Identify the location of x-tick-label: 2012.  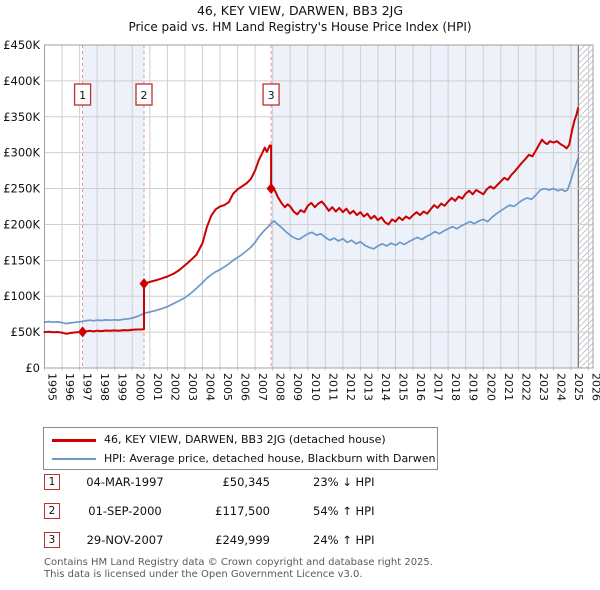
(350, 387).